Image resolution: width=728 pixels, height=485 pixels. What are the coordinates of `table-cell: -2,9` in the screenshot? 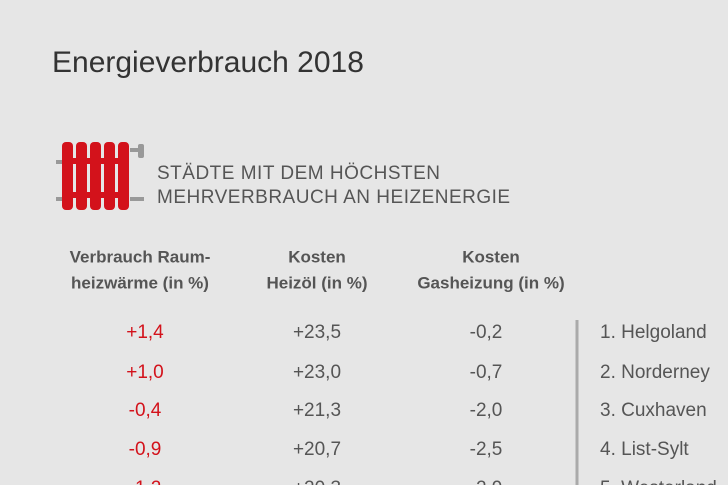 It's located at (486, 481).